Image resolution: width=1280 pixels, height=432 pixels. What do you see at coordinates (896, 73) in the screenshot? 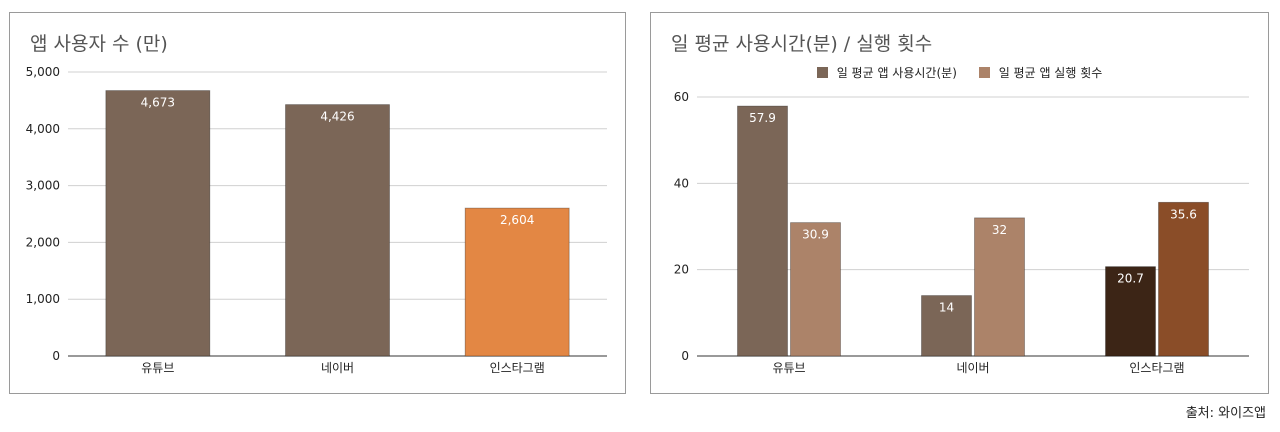
I see `legend-label: 일 평균 앱 사용시간(분)` at bounding box center [896, 73].